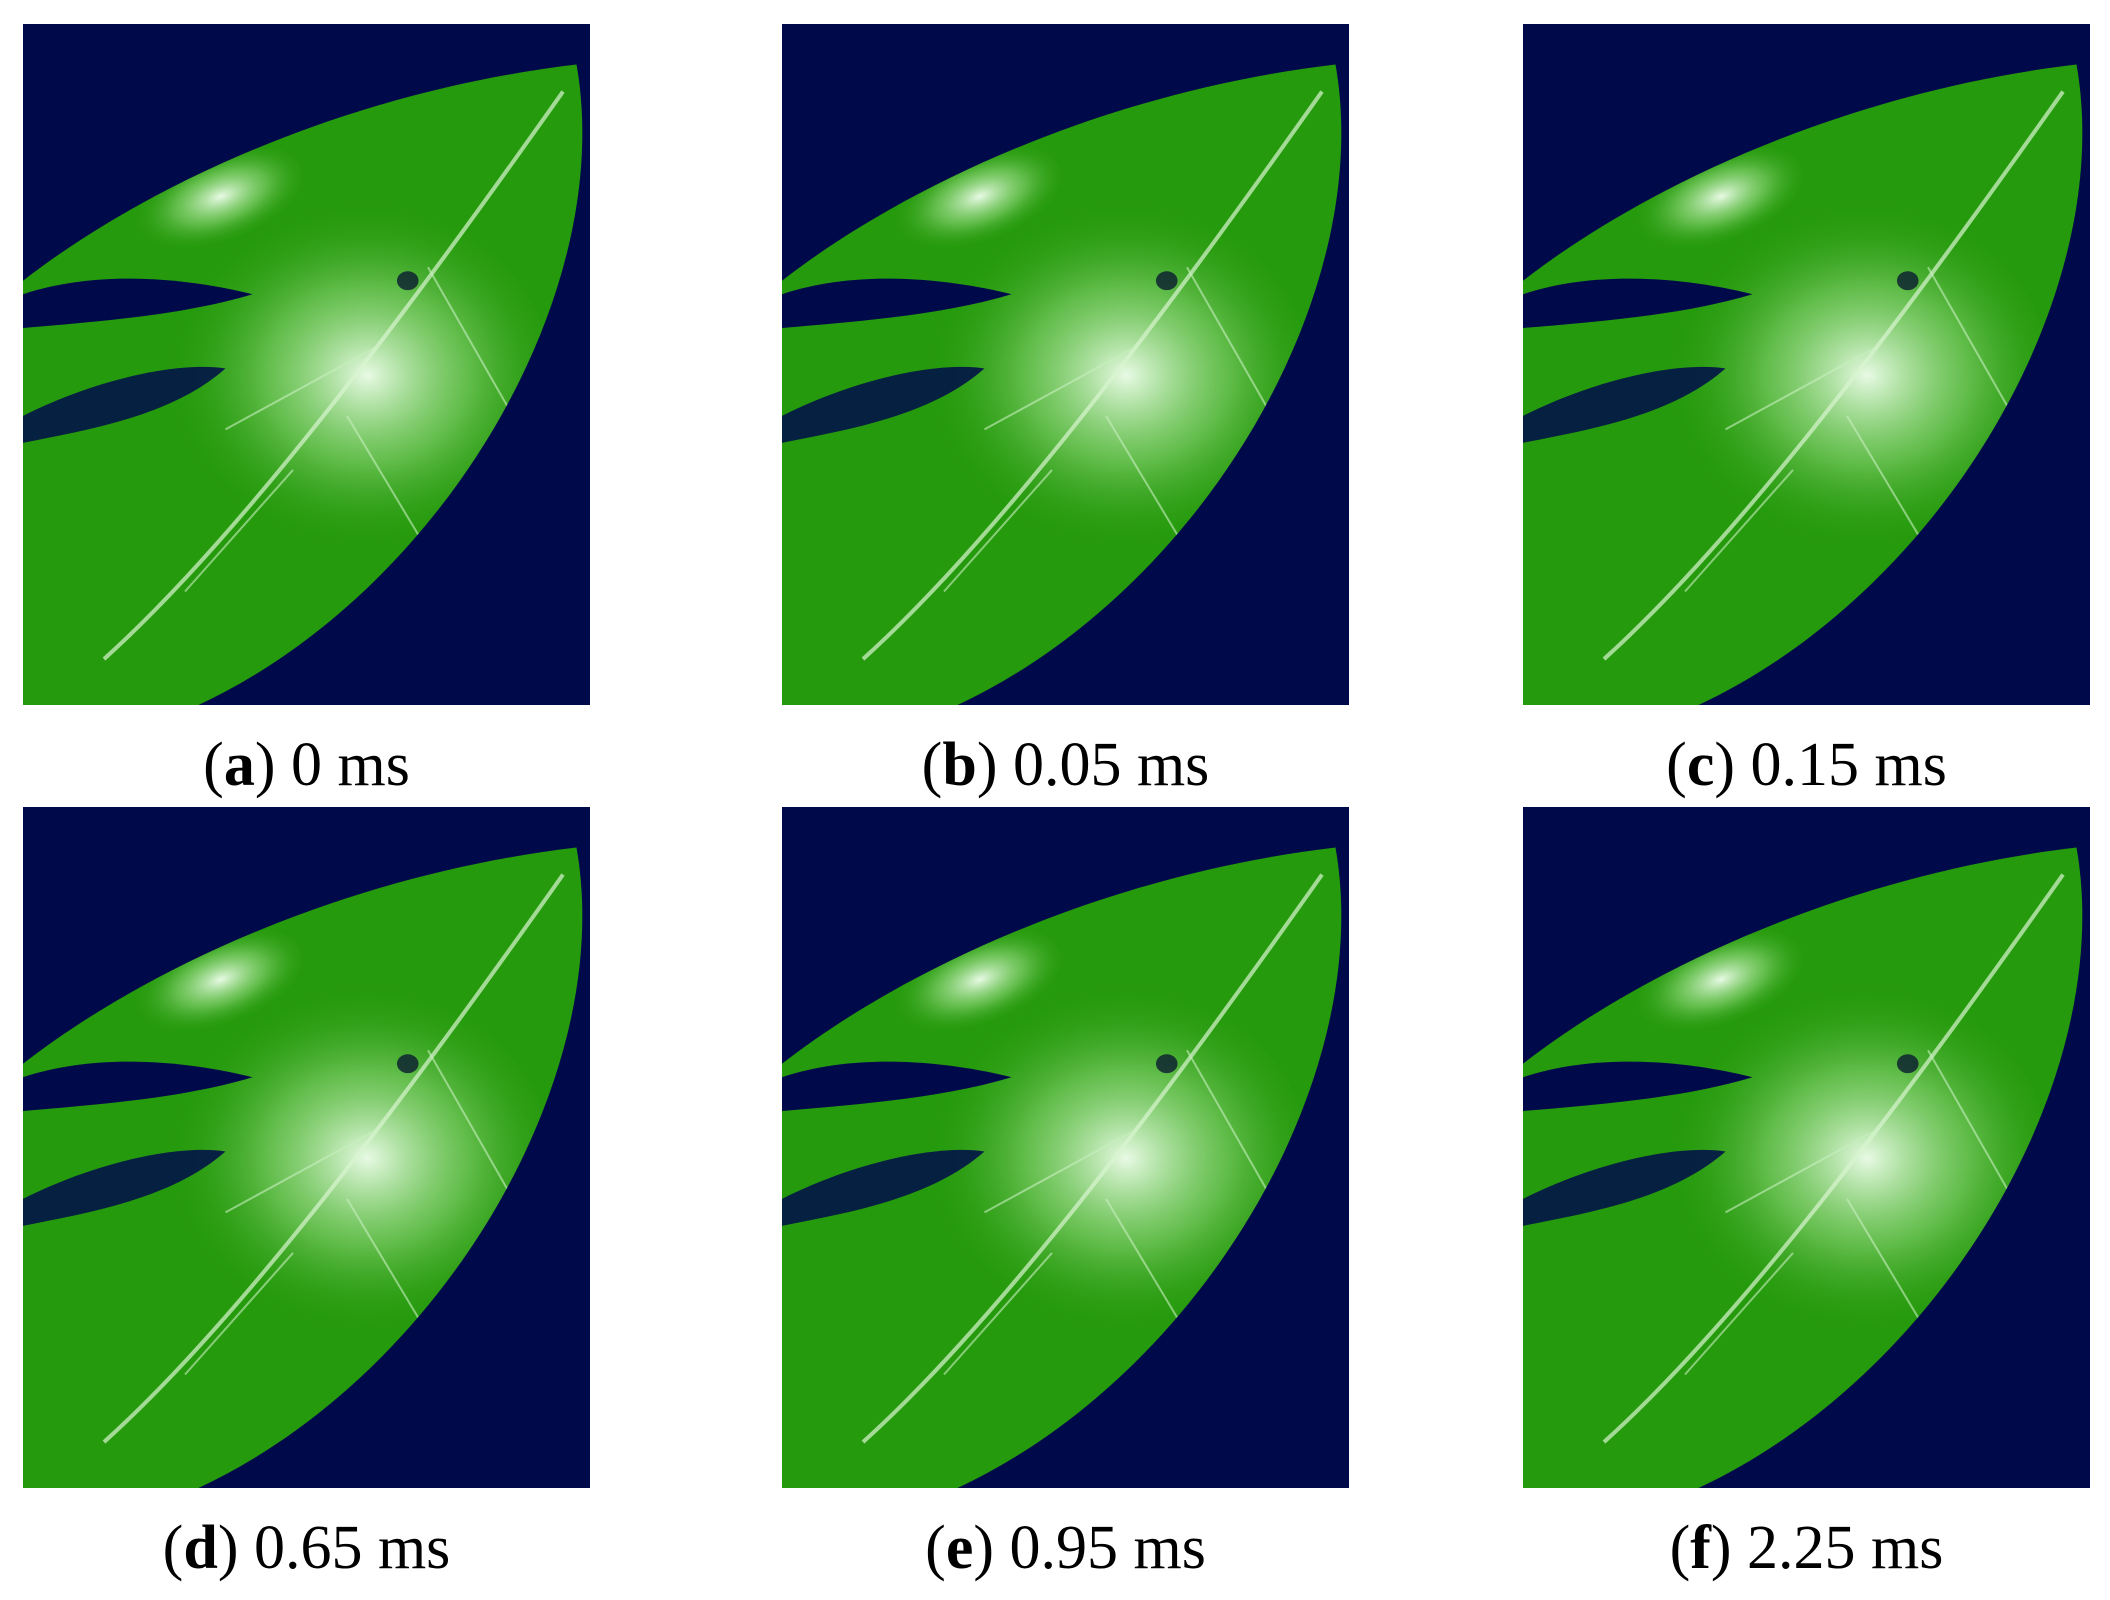  Describe the element at coordinates (200, 1548) in the screenshot. I see `caption-letter: d` at that location.